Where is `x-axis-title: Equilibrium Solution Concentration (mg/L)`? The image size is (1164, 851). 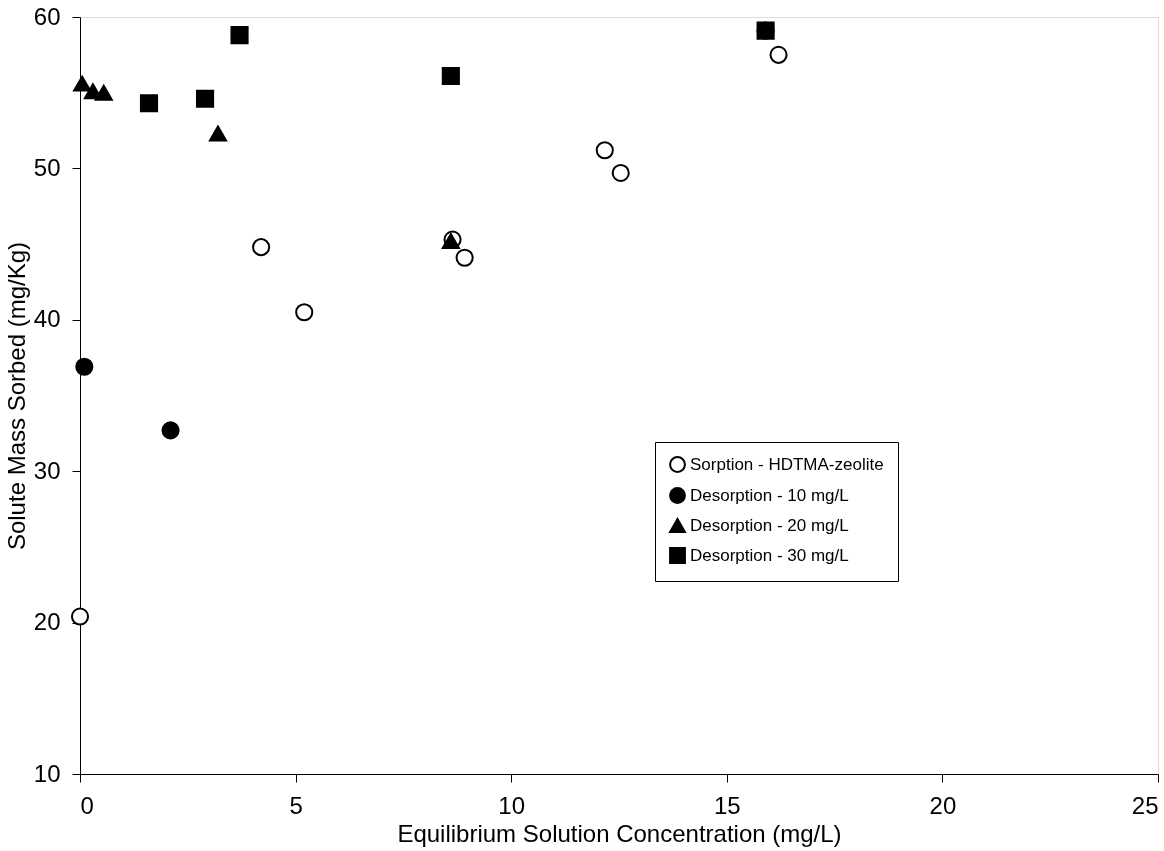
x-axis-title: Equilibrium Solution Concentration (mg/L) is located at coordinates (619, 833).